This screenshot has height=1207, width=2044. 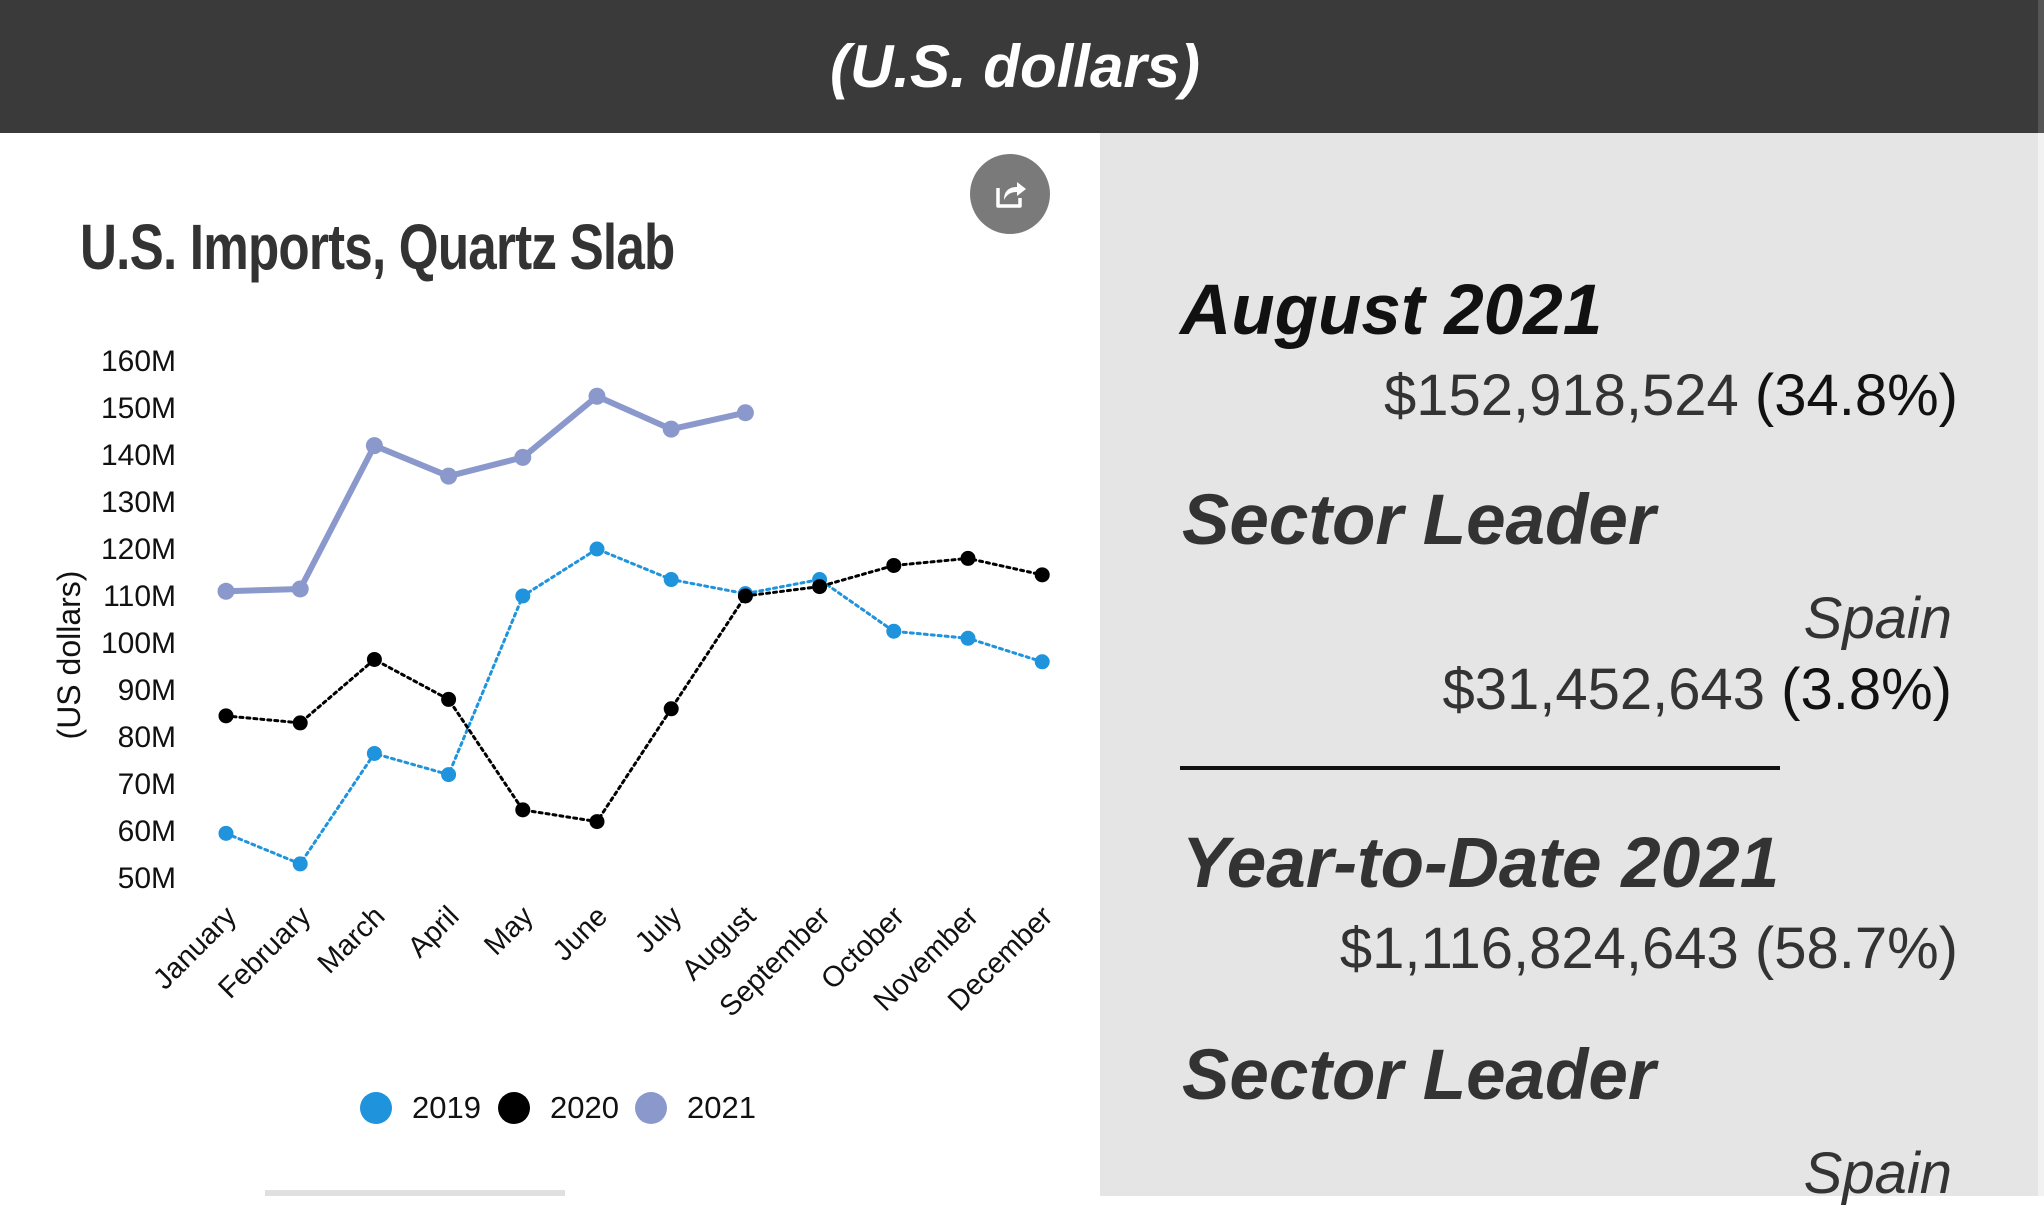 I want to click on month-value-line: $152,918,524 (34.8%), so click(x=1671, y=395).